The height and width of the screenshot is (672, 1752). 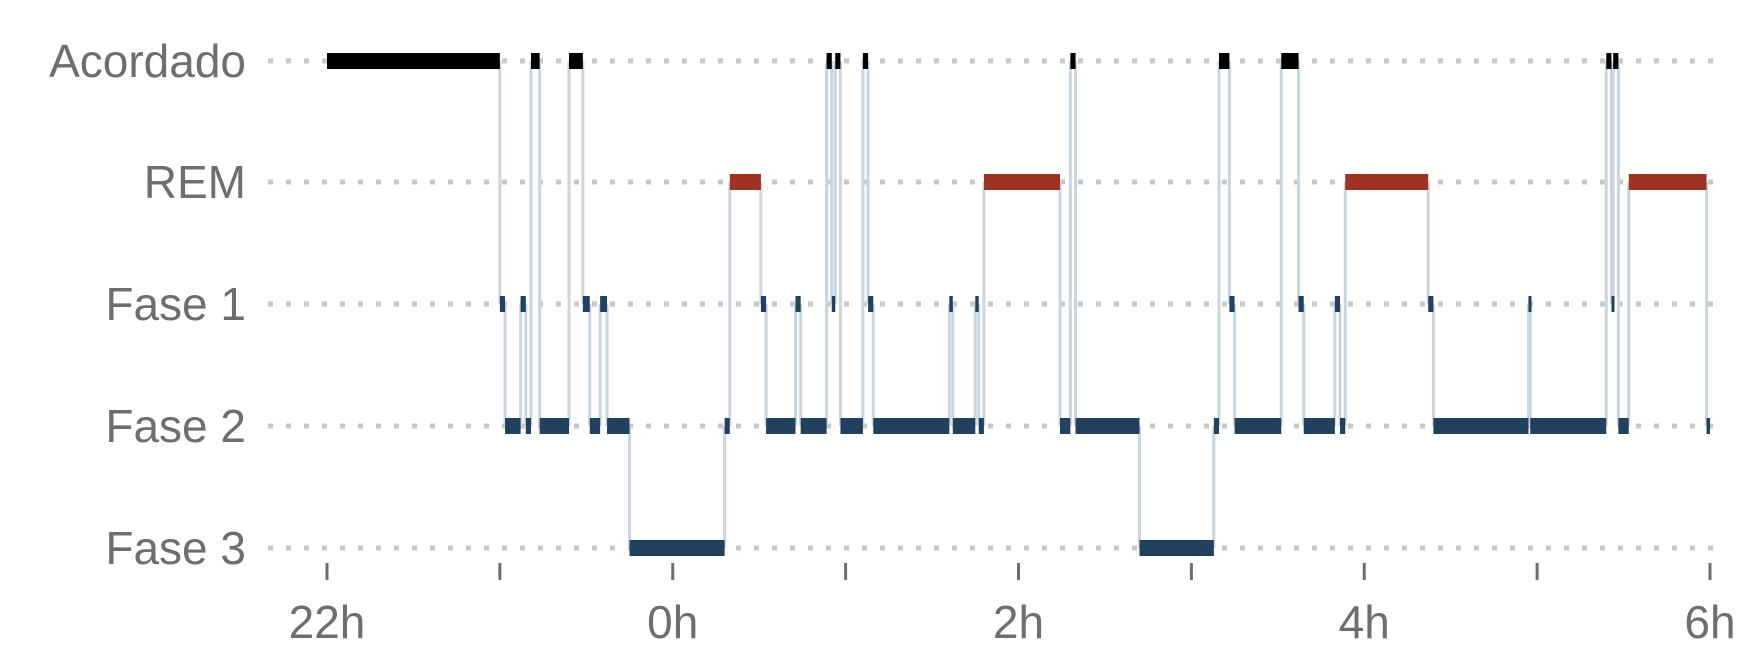 I want to click on y-label-rem: REM, so click(x=195, y=182).